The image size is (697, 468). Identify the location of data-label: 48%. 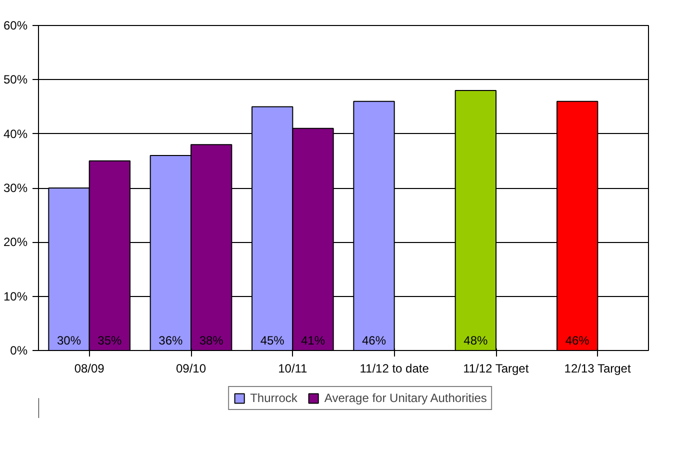
(476, 341).